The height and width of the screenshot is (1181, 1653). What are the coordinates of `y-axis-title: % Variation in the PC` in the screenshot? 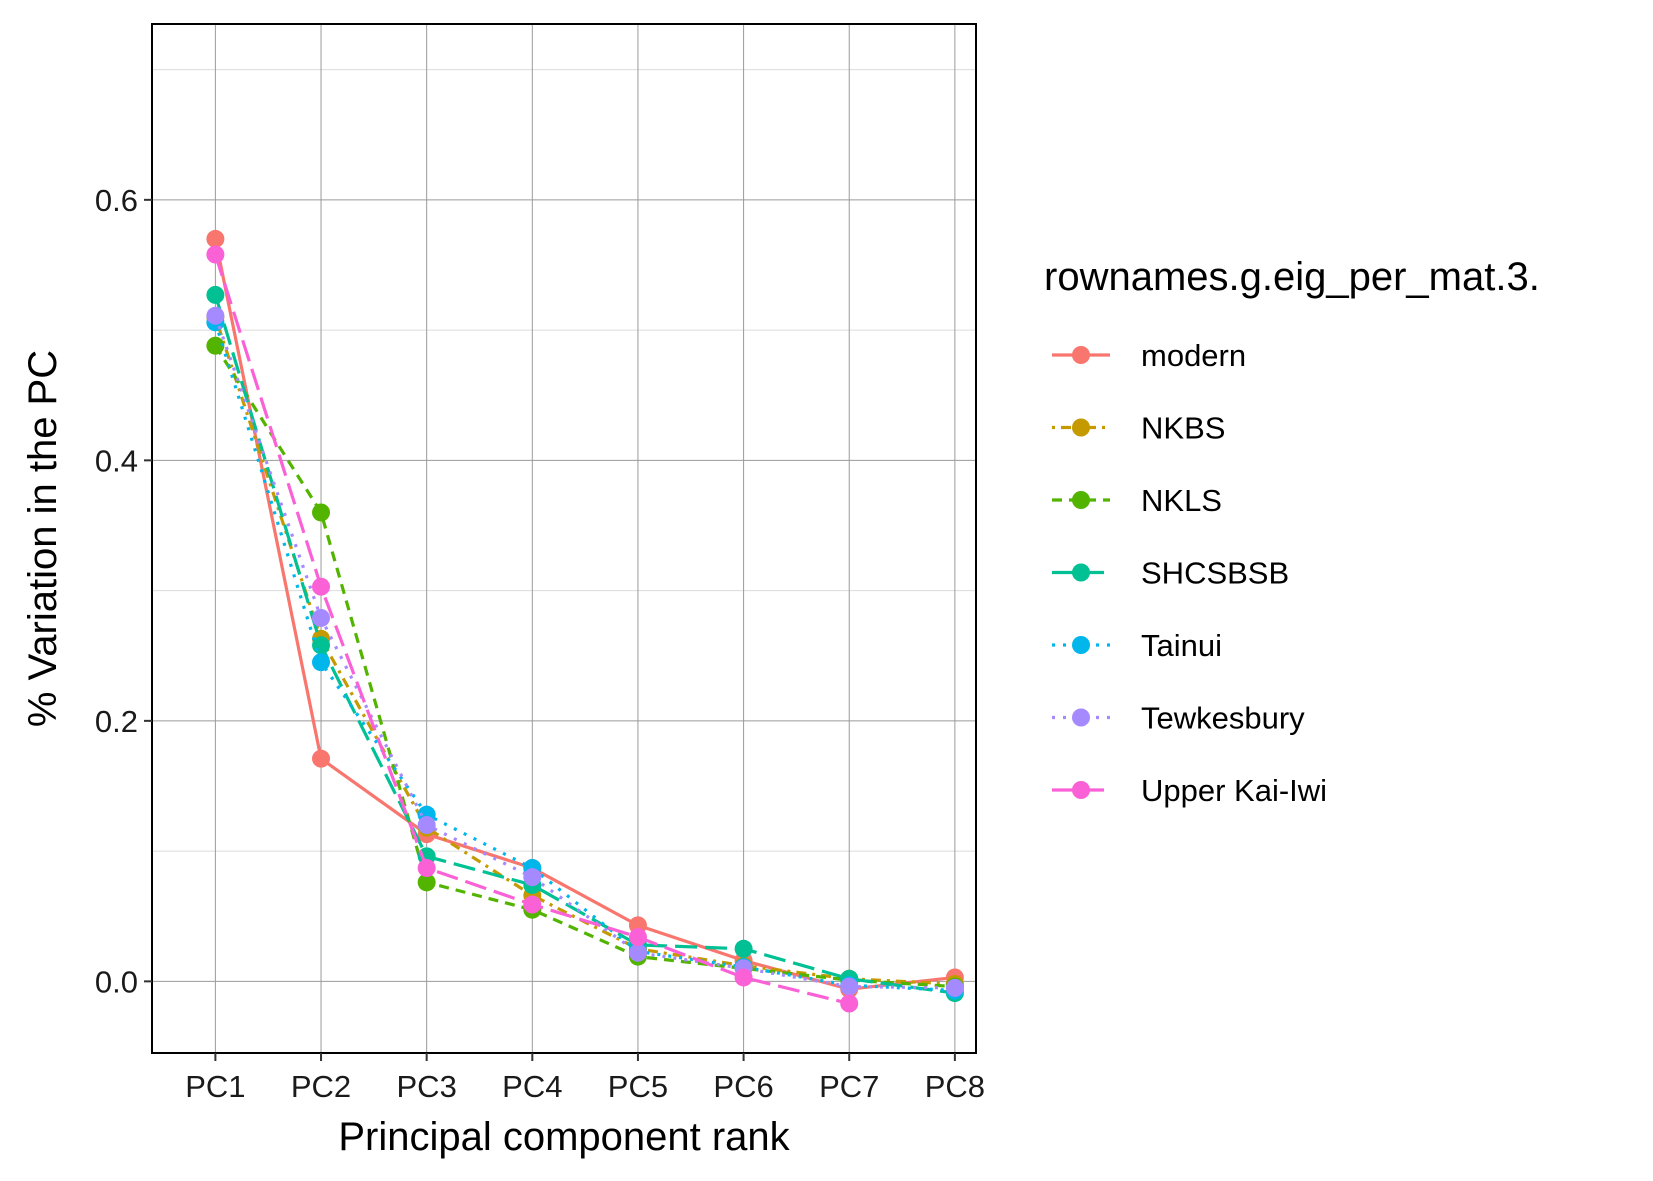 It's located at (43, 538).